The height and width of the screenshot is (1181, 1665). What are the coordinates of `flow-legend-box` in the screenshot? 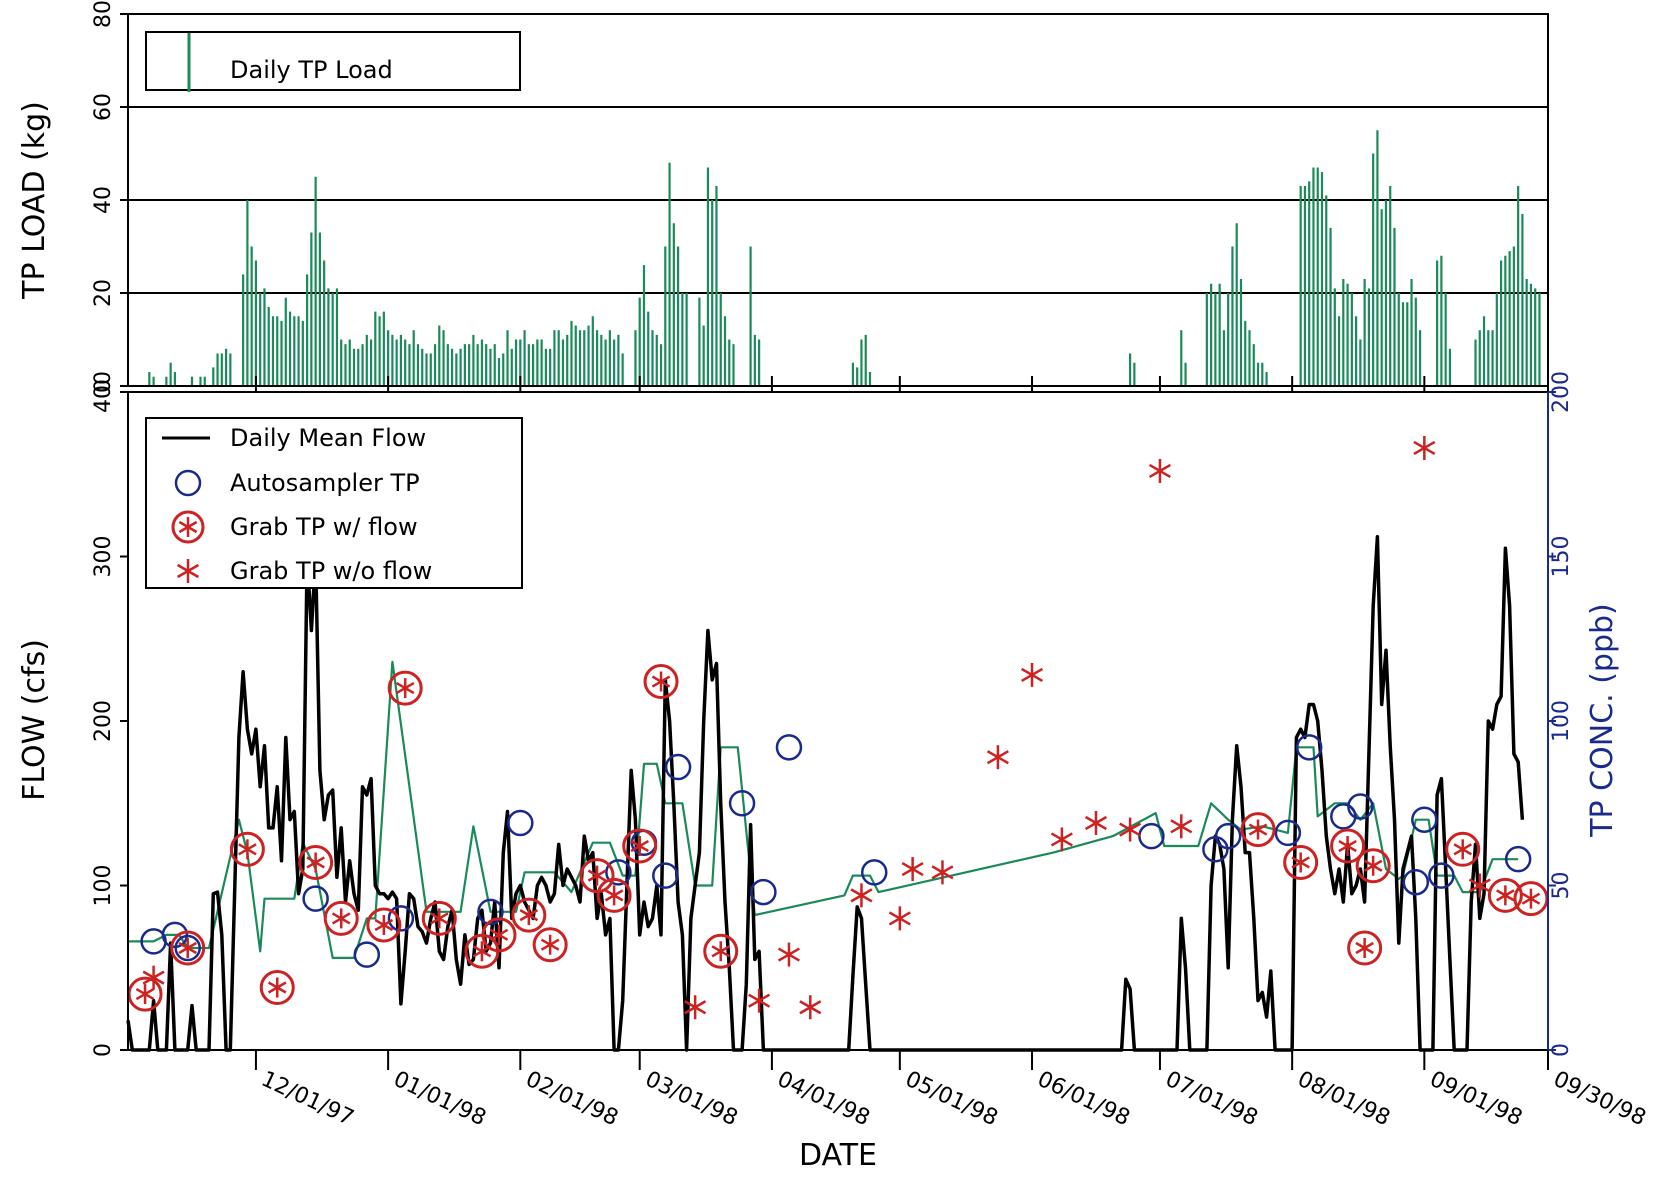 It's located at (334, 503).